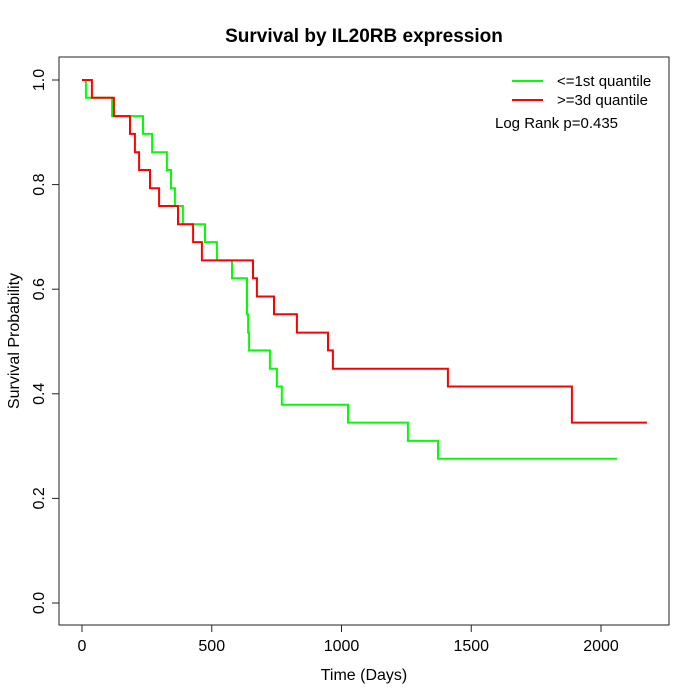 This screenshot has width=700, height=700. What do you see at coordinates (602, 100) in the screenshot?
I see `legend-label-high-quantile: >=3d quantile` at bounding box center [602, 100].